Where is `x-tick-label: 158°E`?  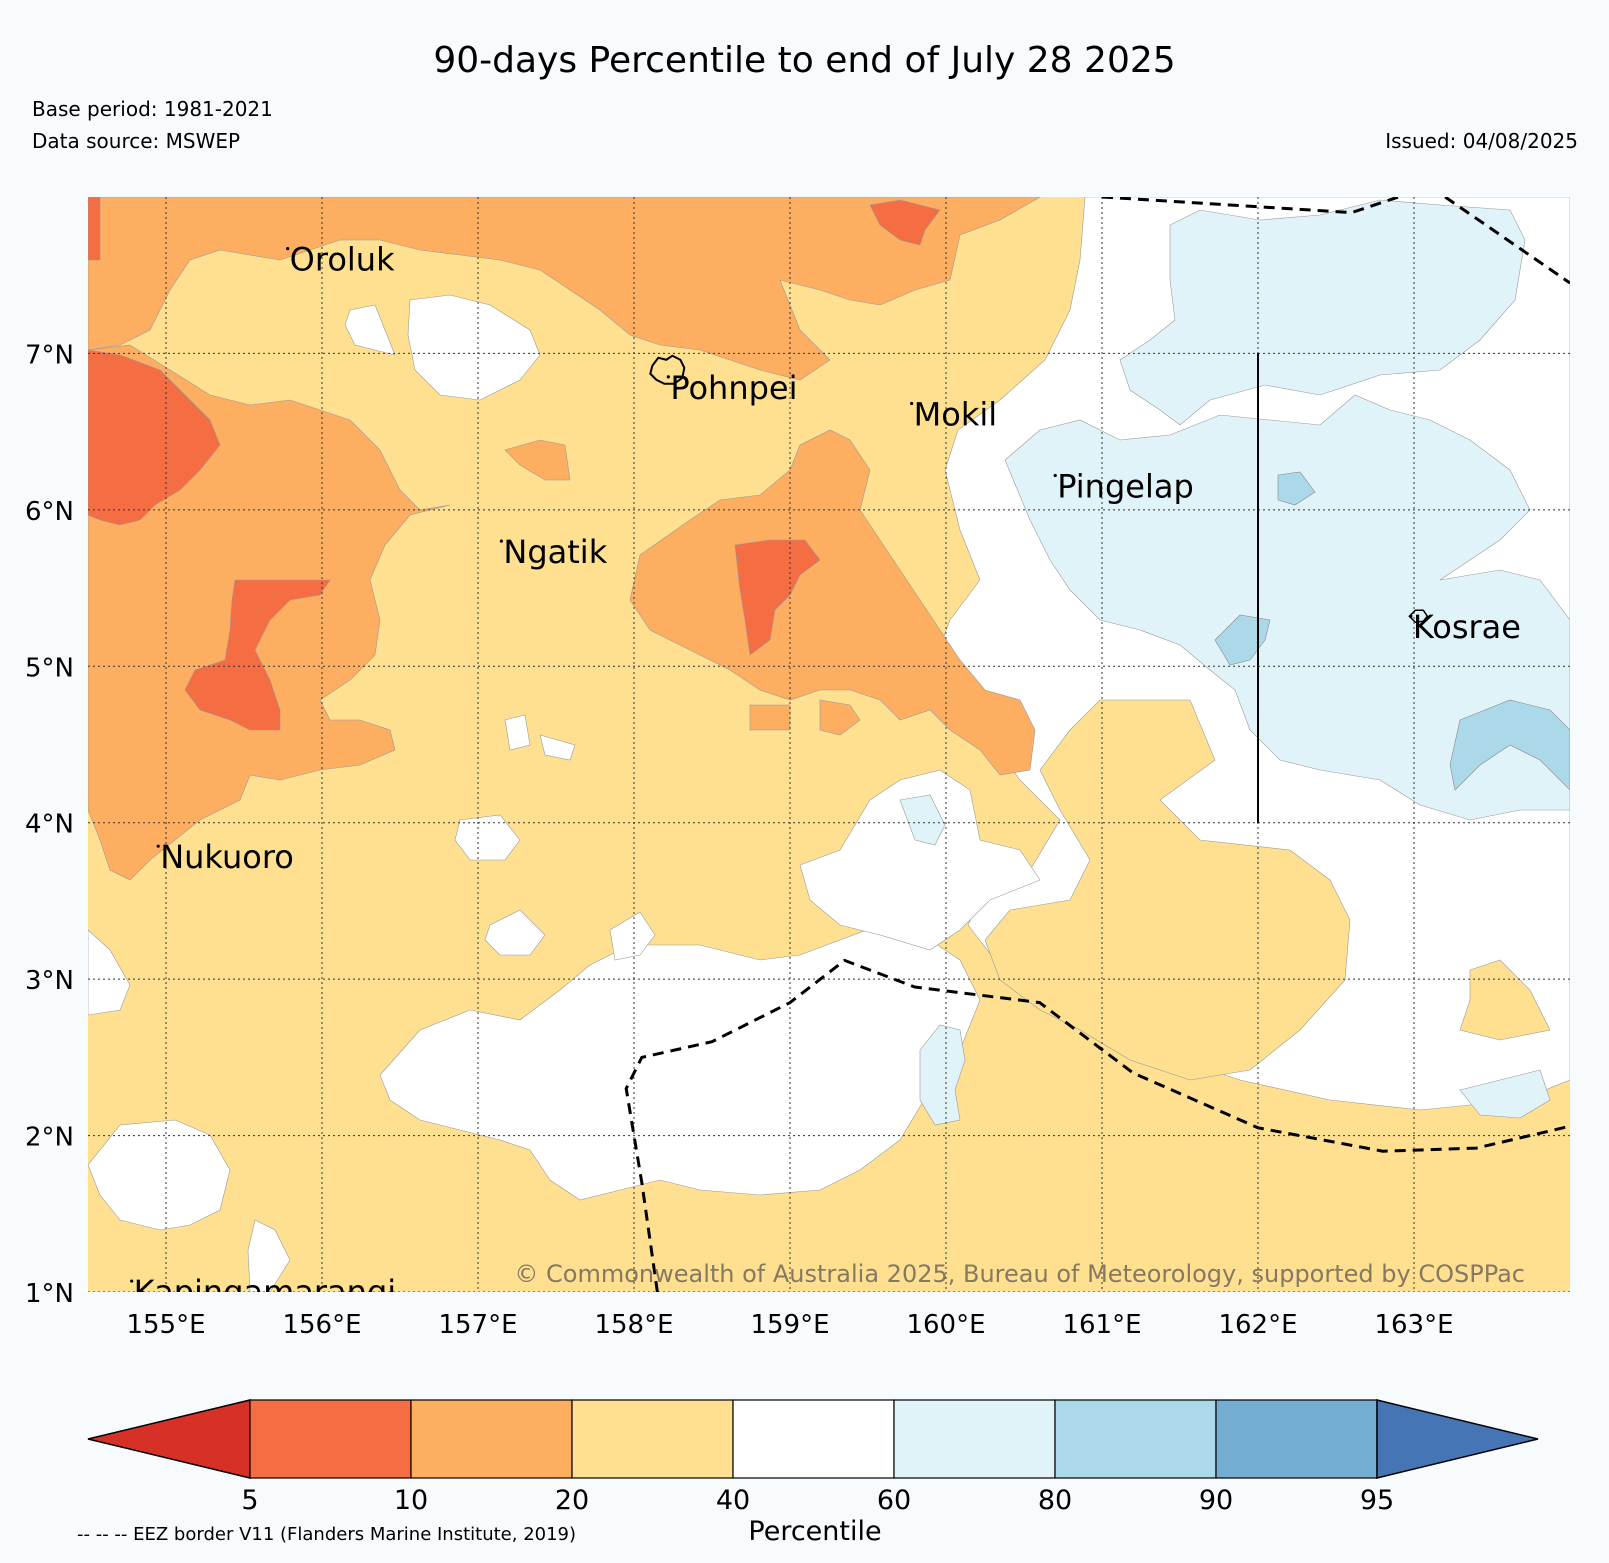 x-tick-label: 158°E is located at coordinates (633, 1325).